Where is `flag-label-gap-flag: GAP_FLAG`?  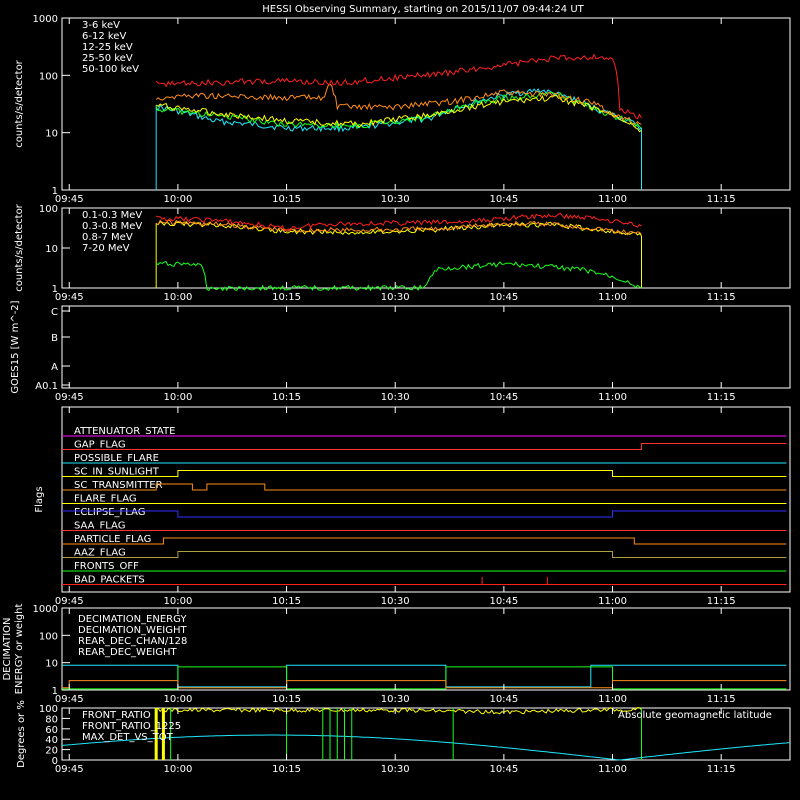
flag-label-gap-flag: GAP_FLAG is located at coordinates (100, 445).